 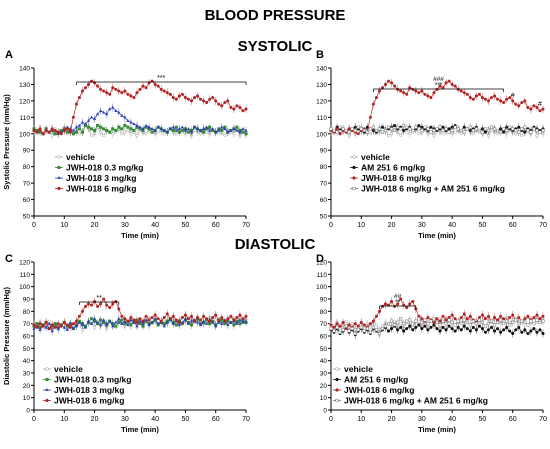 I want to click on panel-label: C, so click(x=9, y=259).